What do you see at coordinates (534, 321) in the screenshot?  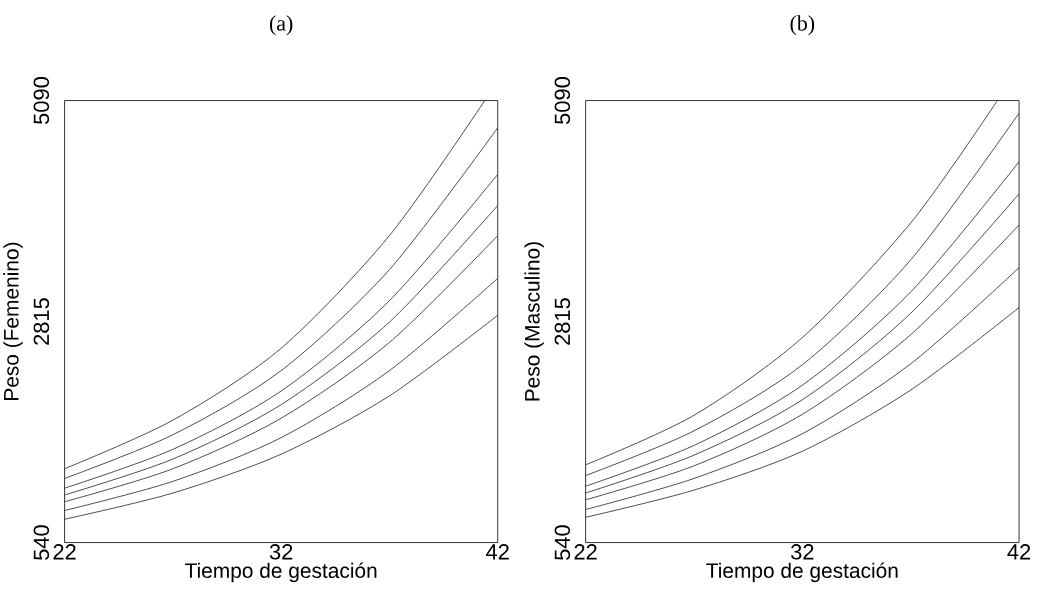 I see `y-axis-title: Peso (Masculino)` at bounding box center [534, 321].